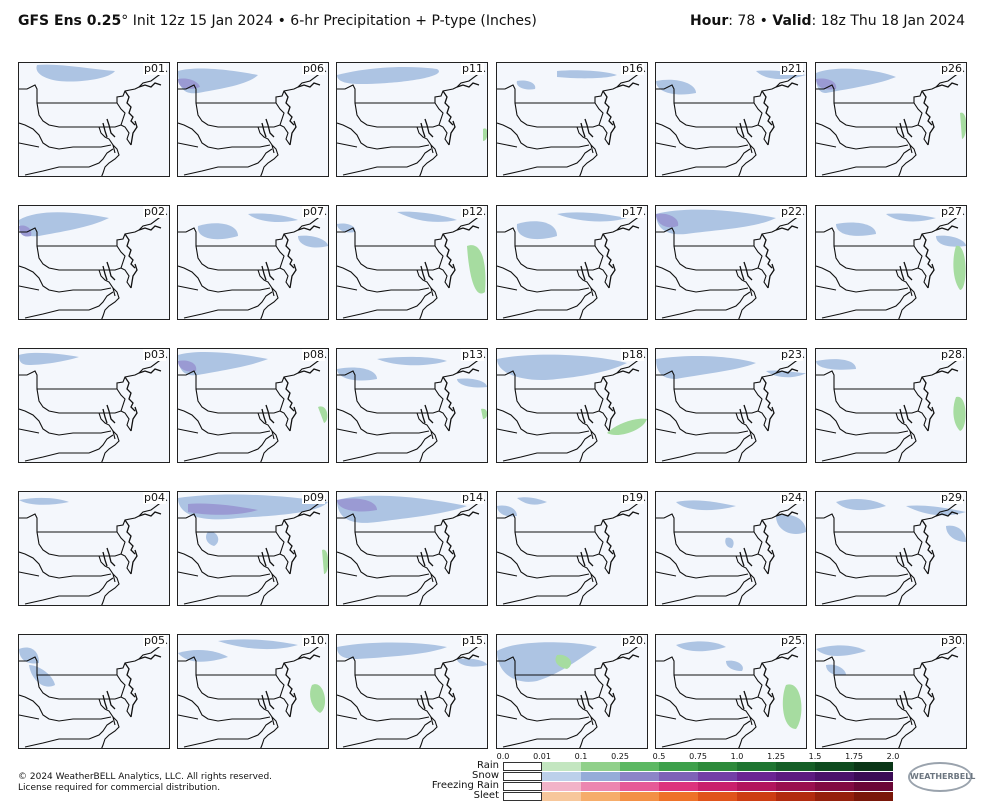  I want to click on ensemble-panel-p06: p06, so click(253, 119).